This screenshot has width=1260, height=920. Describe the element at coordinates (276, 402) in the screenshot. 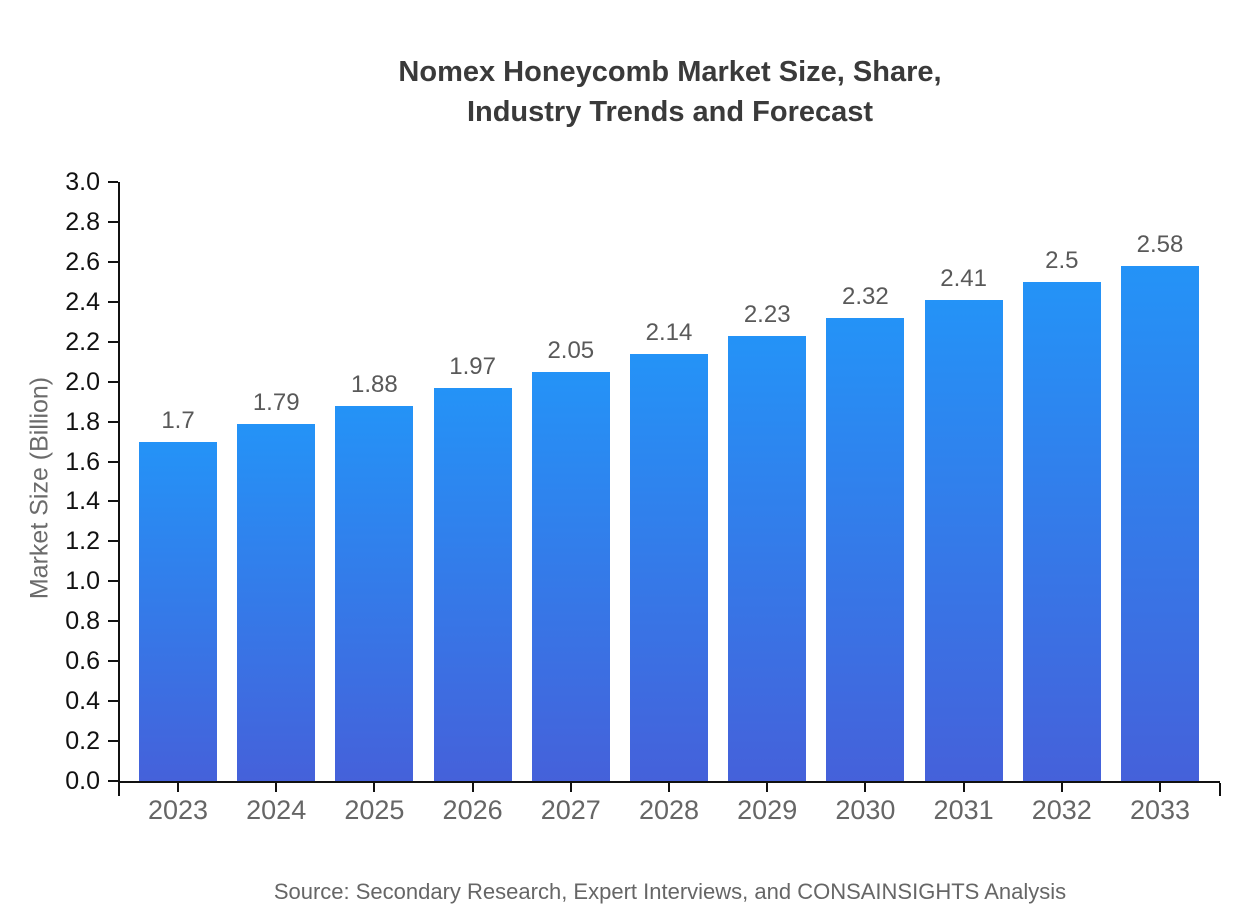

I see `bar-value-label-2024: 1.79` at that location.